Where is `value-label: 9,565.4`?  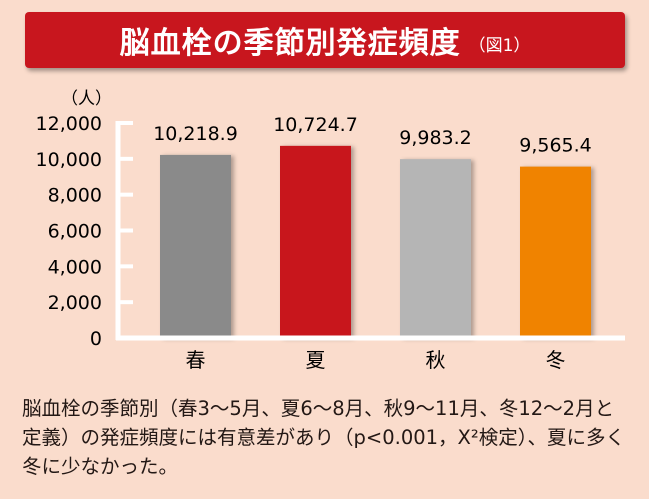
value-label: 9,565.4 is located at coordinates (555, 146).